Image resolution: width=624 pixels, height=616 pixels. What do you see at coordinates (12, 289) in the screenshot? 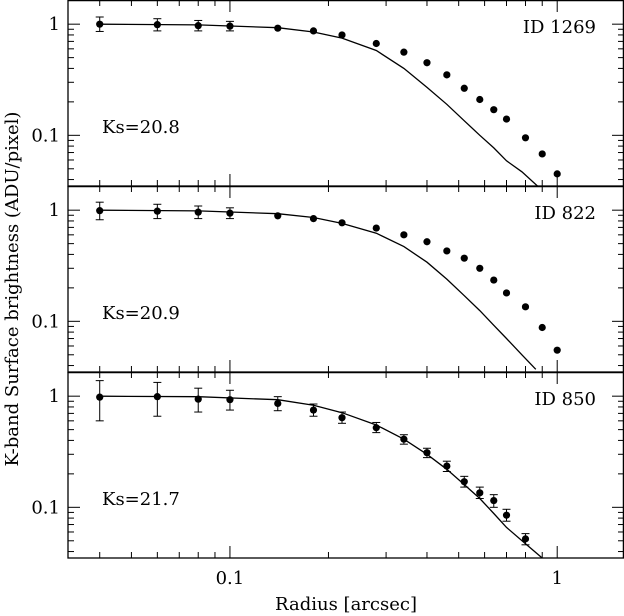
I see `y-axis-label: K-band Surface brightness (ADU/pixel)` at bounding box center [12, 289].